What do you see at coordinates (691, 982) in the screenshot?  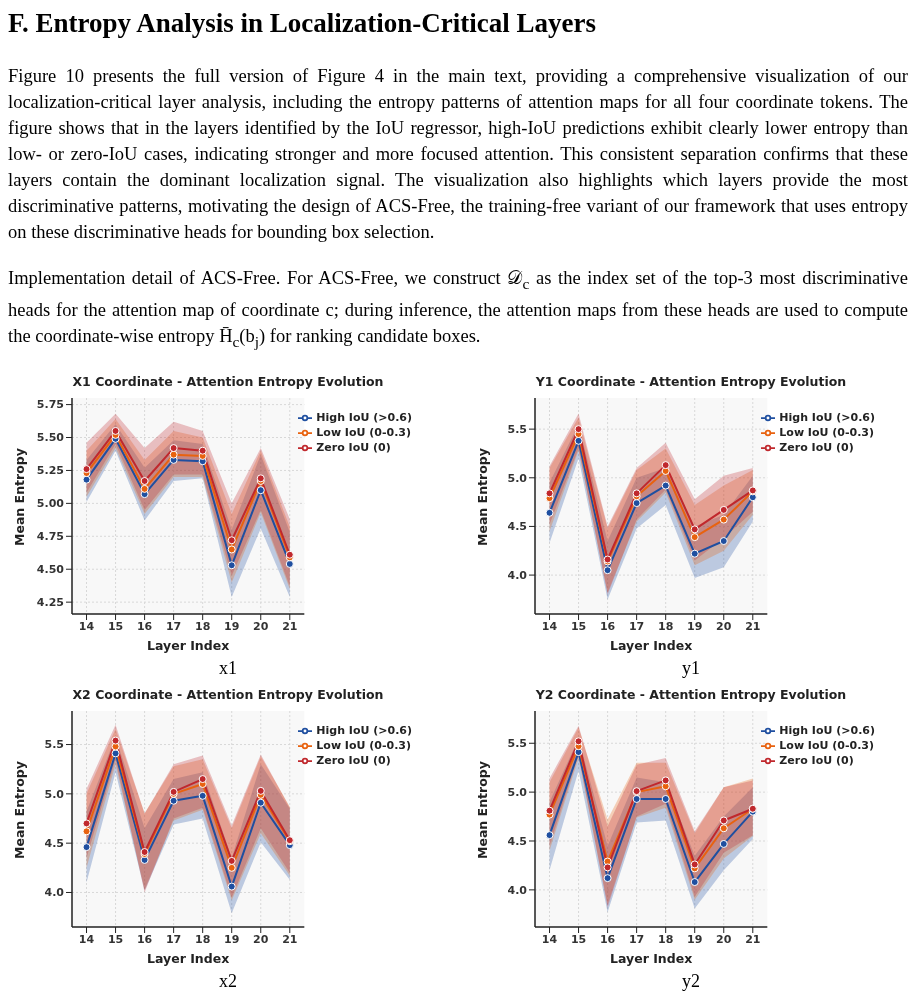 I see `text: y2` at bounding box center [691, 982].